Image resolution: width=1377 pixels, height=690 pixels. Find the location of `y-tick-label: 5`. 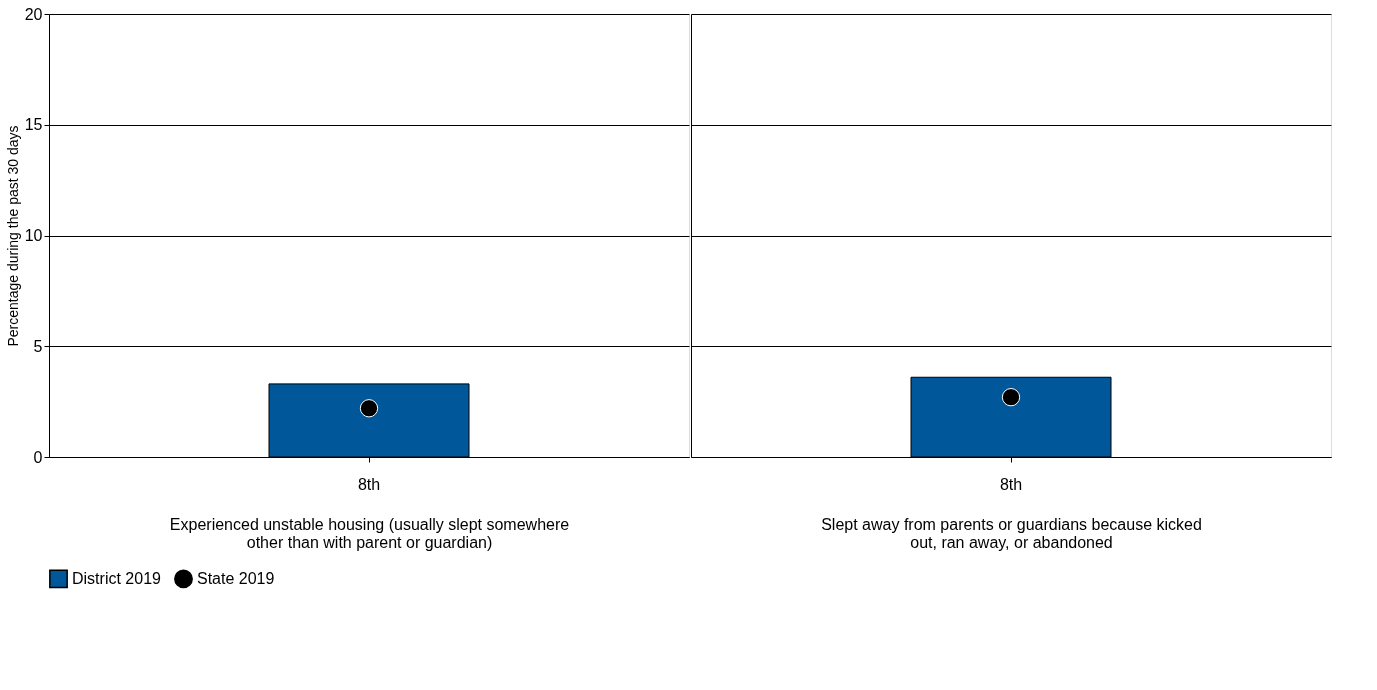

y-tick-label: 5 is located at coordinates (38, 346).